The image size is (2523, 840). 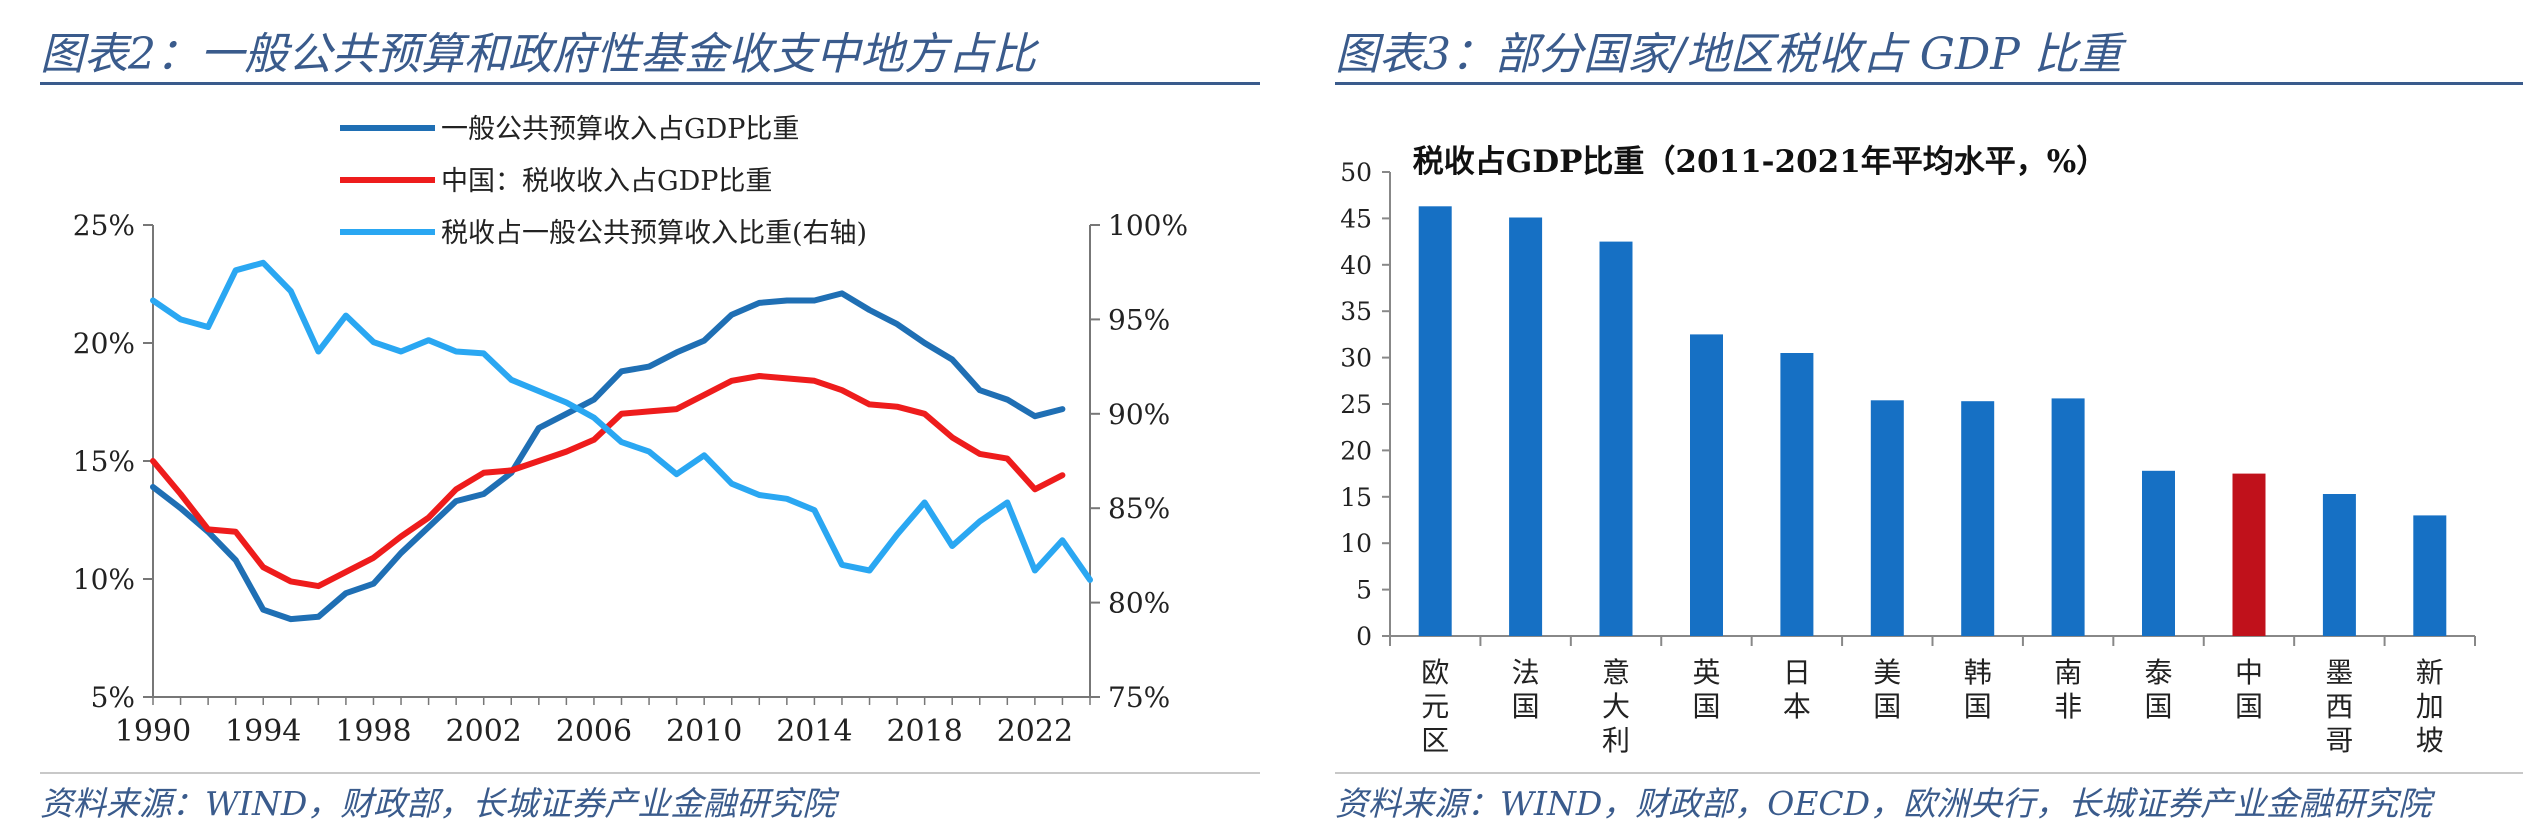 What do you see at coordinates (1356, 497) in the screenshot?
I see `bar-y-tick-label: 15` at bounding box center [1356, 497].